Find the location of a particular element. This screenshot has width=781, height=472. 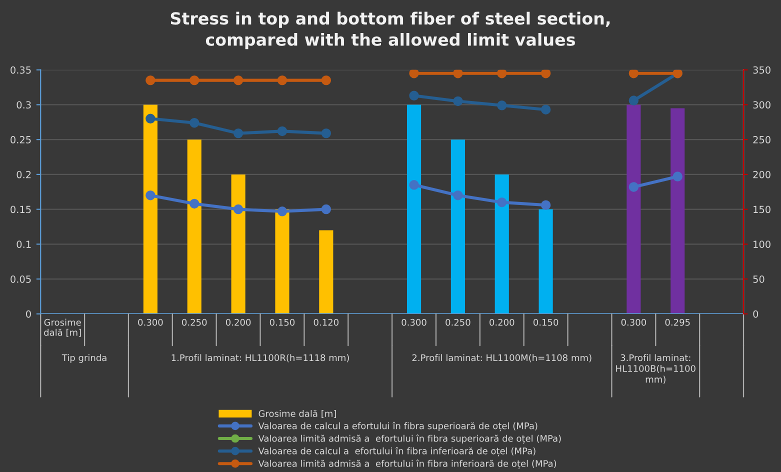

chart-title: Stress in top and bottom fiber of steel section, compared with the allowed limit values is located at coordinates (390, 31).